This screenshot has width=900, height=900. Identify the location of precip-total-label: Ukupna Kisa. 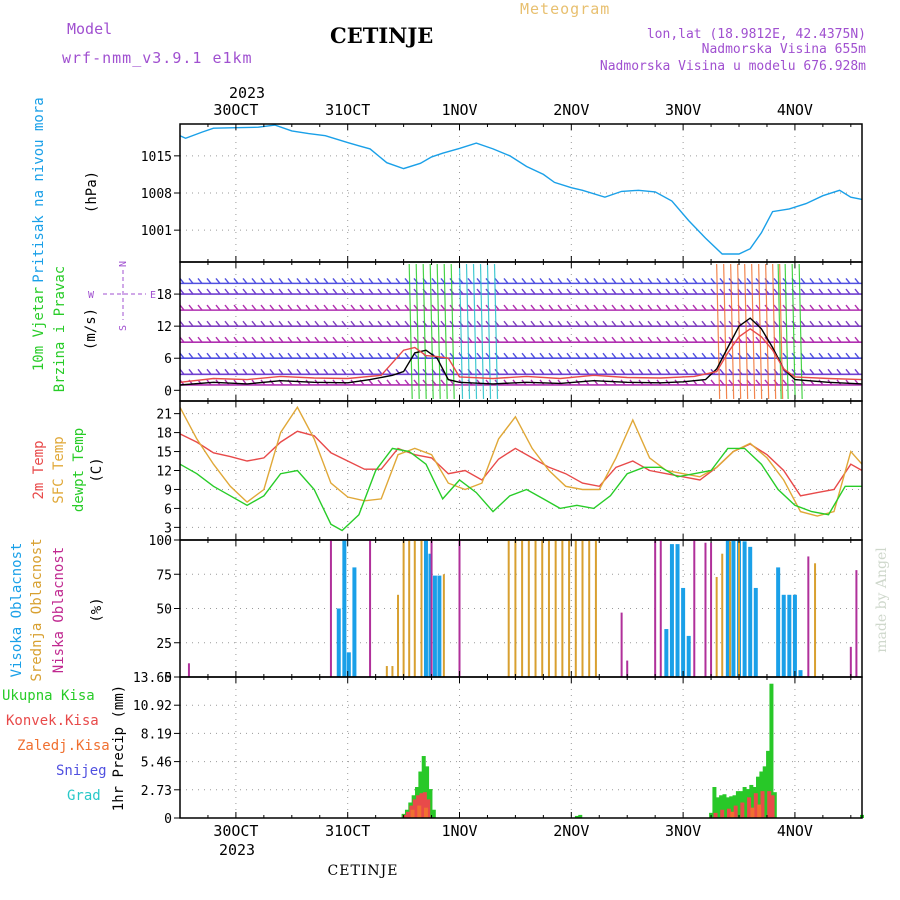
(48, 696).